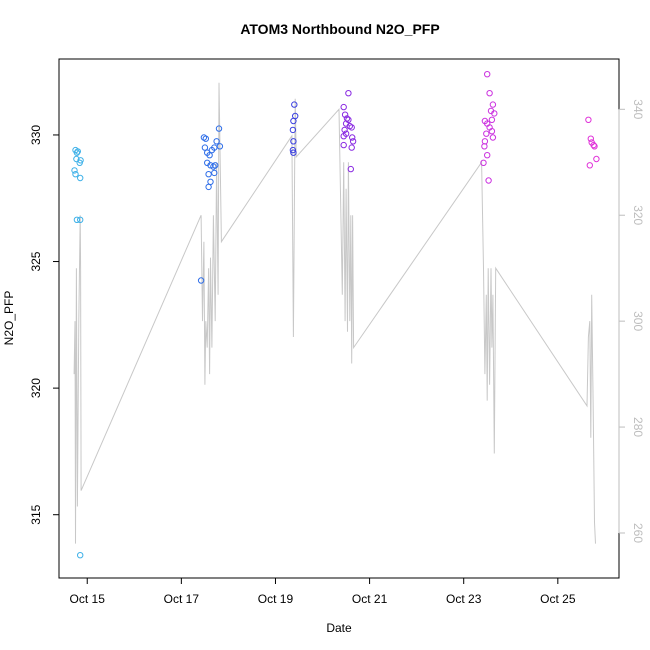 The image size is (650, 650). I want to click on y-axis-right: 260 280 300 320 340, so click(631, 321).